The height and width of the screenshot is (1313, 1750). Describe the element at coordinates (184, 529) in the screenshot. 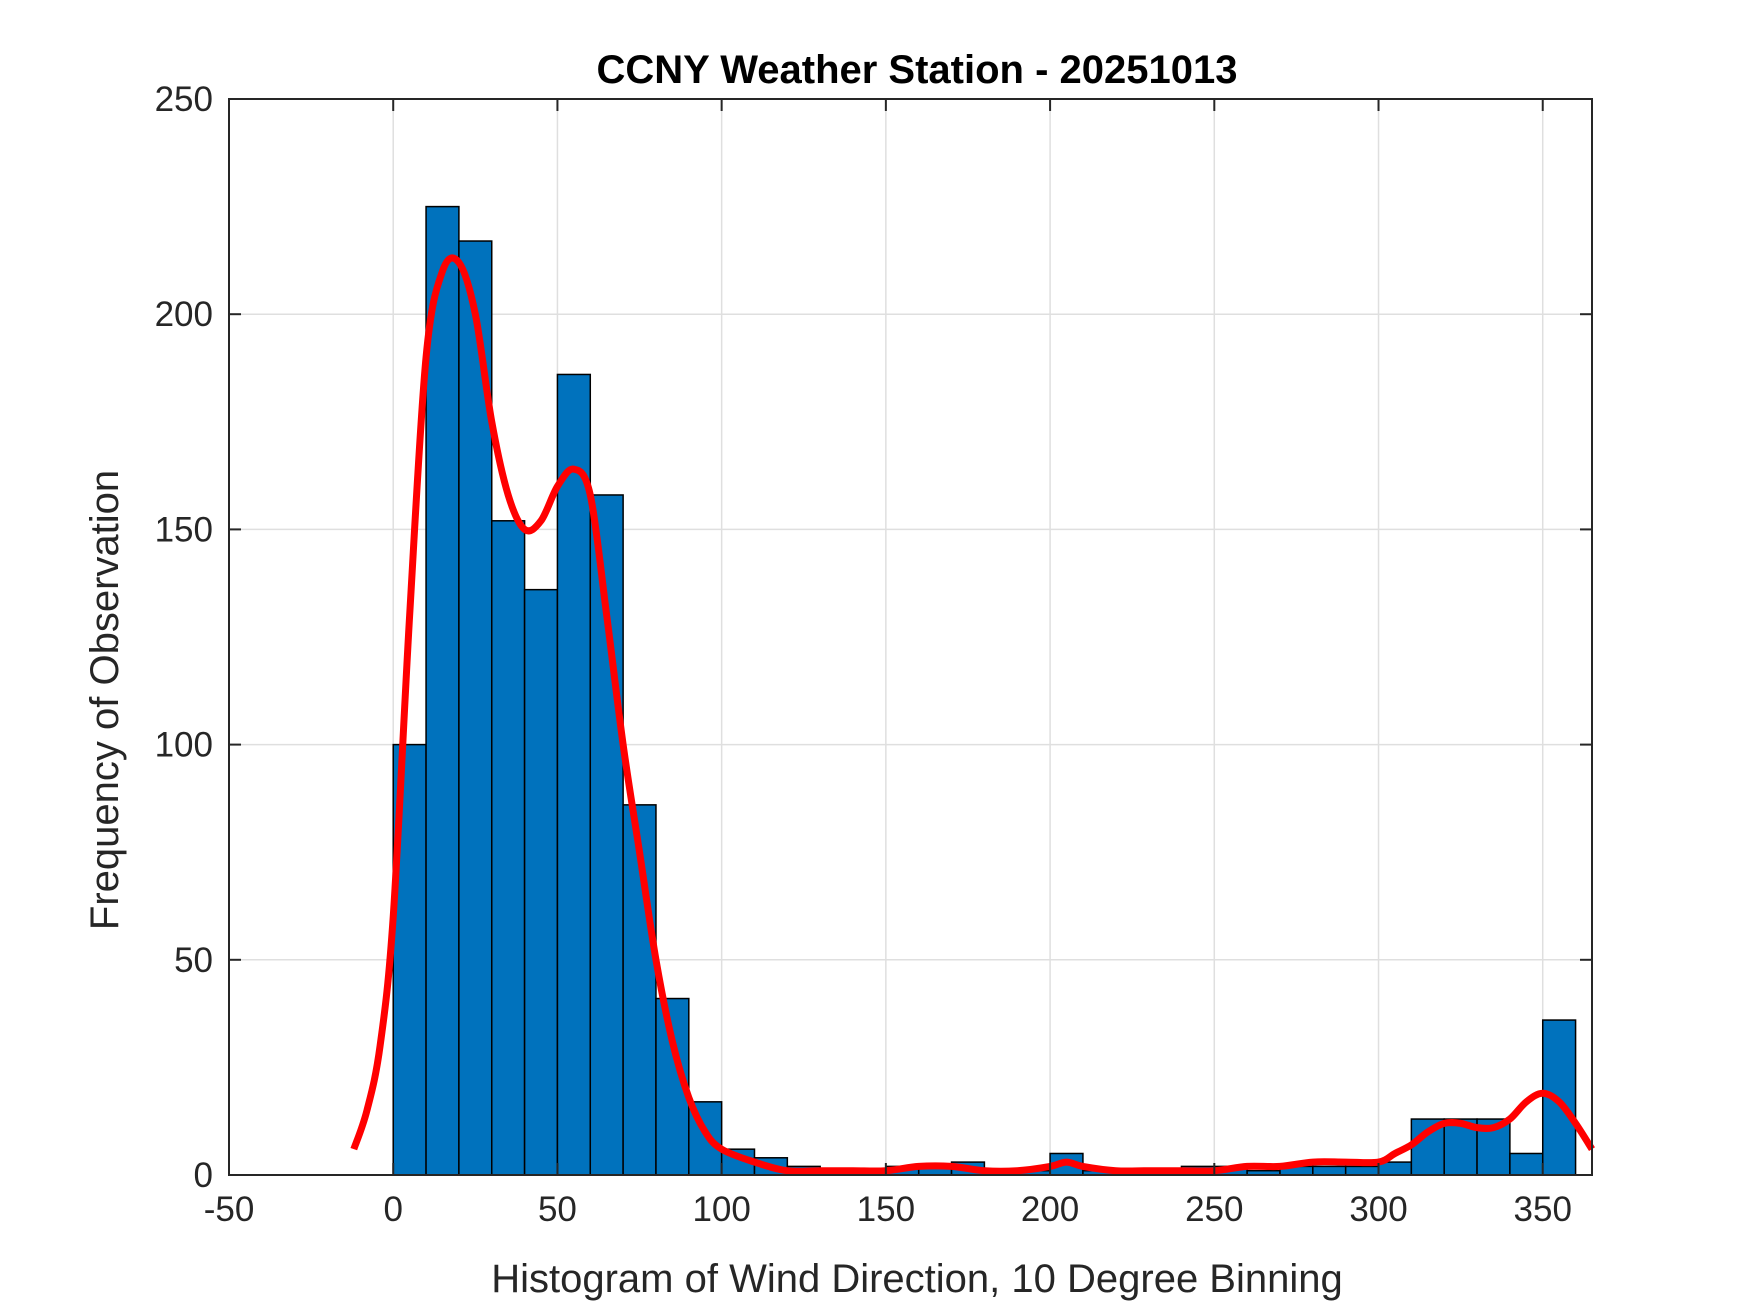

I see `y-tick-label: 150` at that location.